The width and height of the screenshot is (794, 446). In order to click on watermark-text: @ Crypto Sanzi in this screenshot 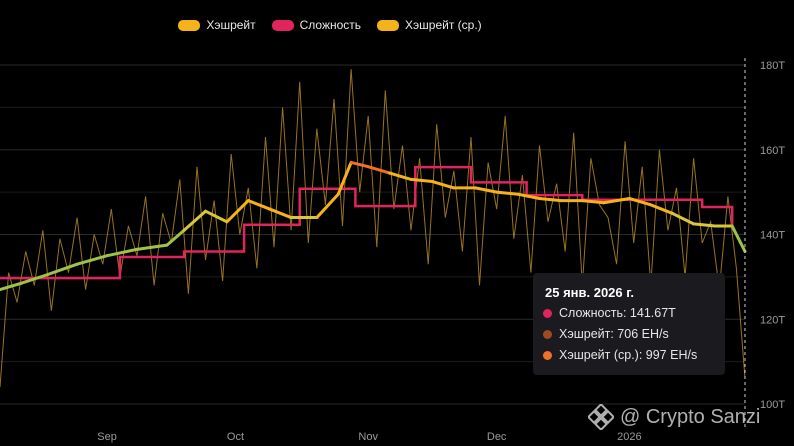, I will do `click(690, 416)`.